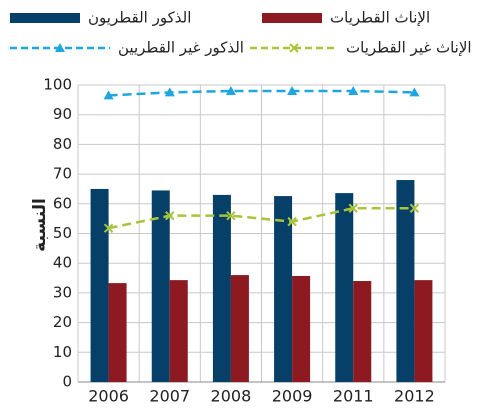  I want to click on y-tick-label: 100, so click(57, 85).